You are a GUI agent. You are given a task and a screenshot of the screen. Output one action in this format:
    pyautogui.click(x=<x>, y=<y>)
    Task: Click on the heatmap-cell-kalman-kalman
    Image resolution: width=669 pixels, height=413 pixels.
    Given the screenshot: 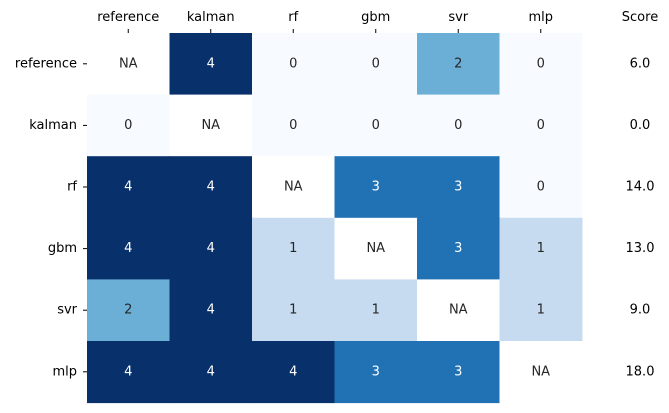 What is the action you would take?
    pyautogui.click(x=211, y=125)
    